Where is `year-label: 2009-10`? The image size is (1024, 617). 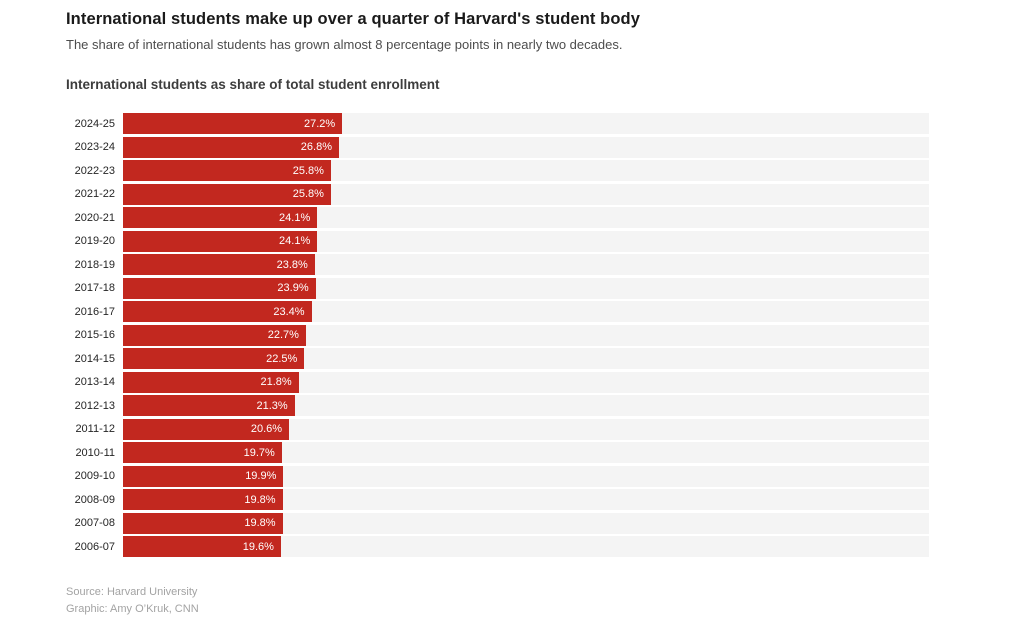
year-label: 2009-10 is located at coordinates (90, 476).